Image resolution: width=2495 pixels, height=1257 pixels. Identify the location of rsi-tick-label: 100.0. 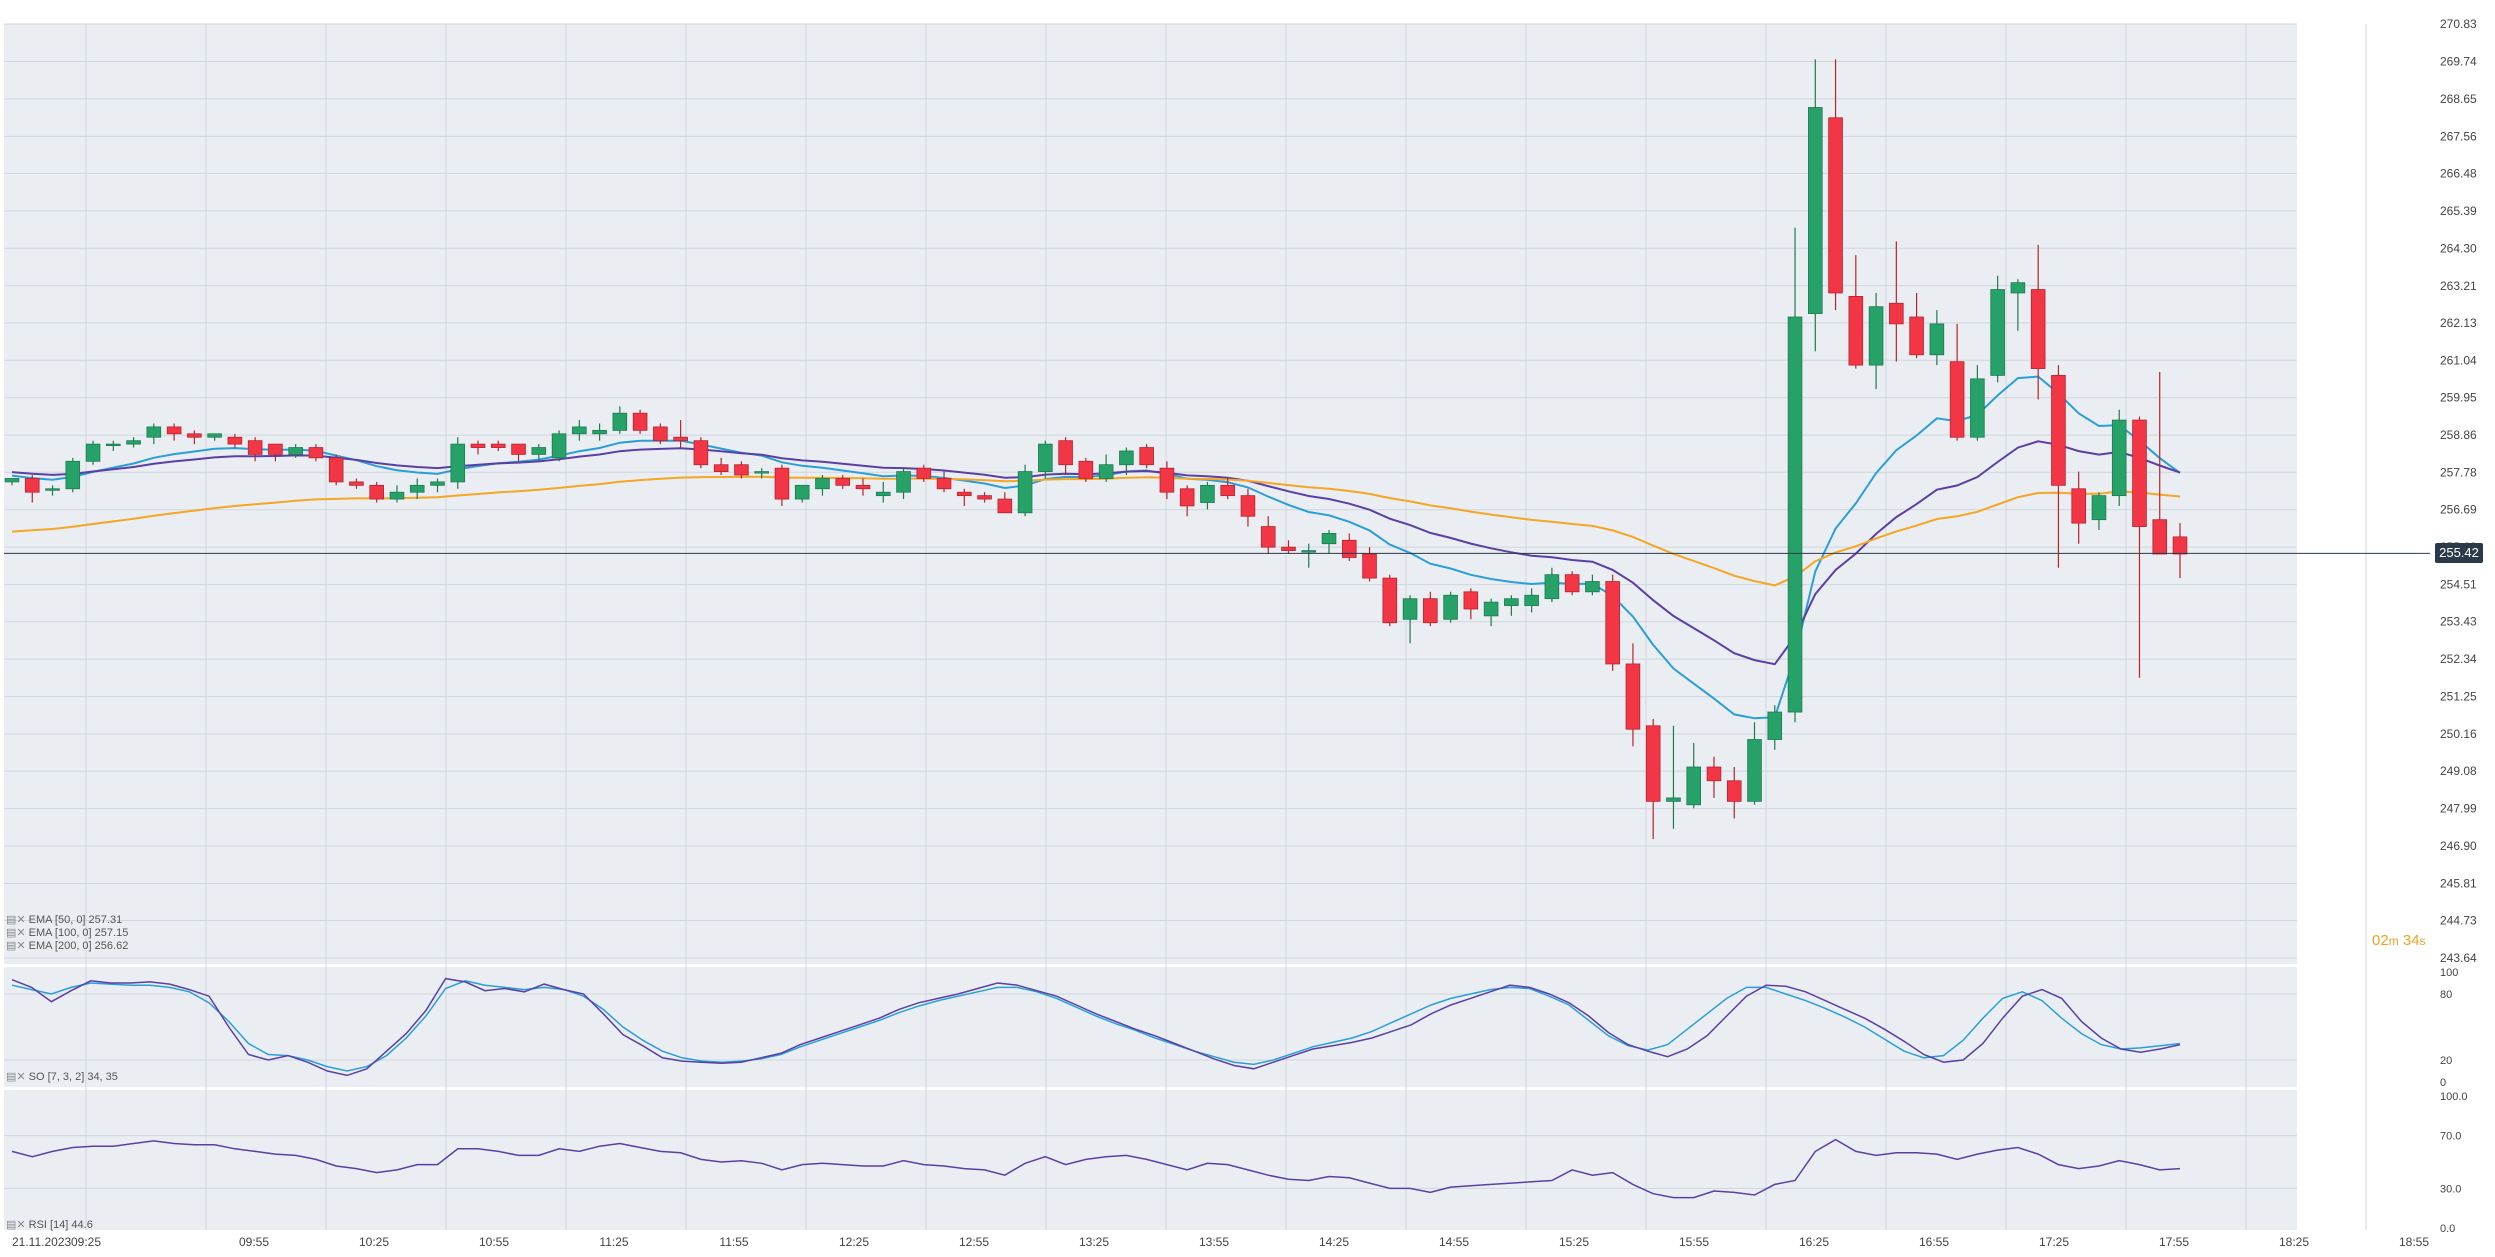
(2454, 1097).